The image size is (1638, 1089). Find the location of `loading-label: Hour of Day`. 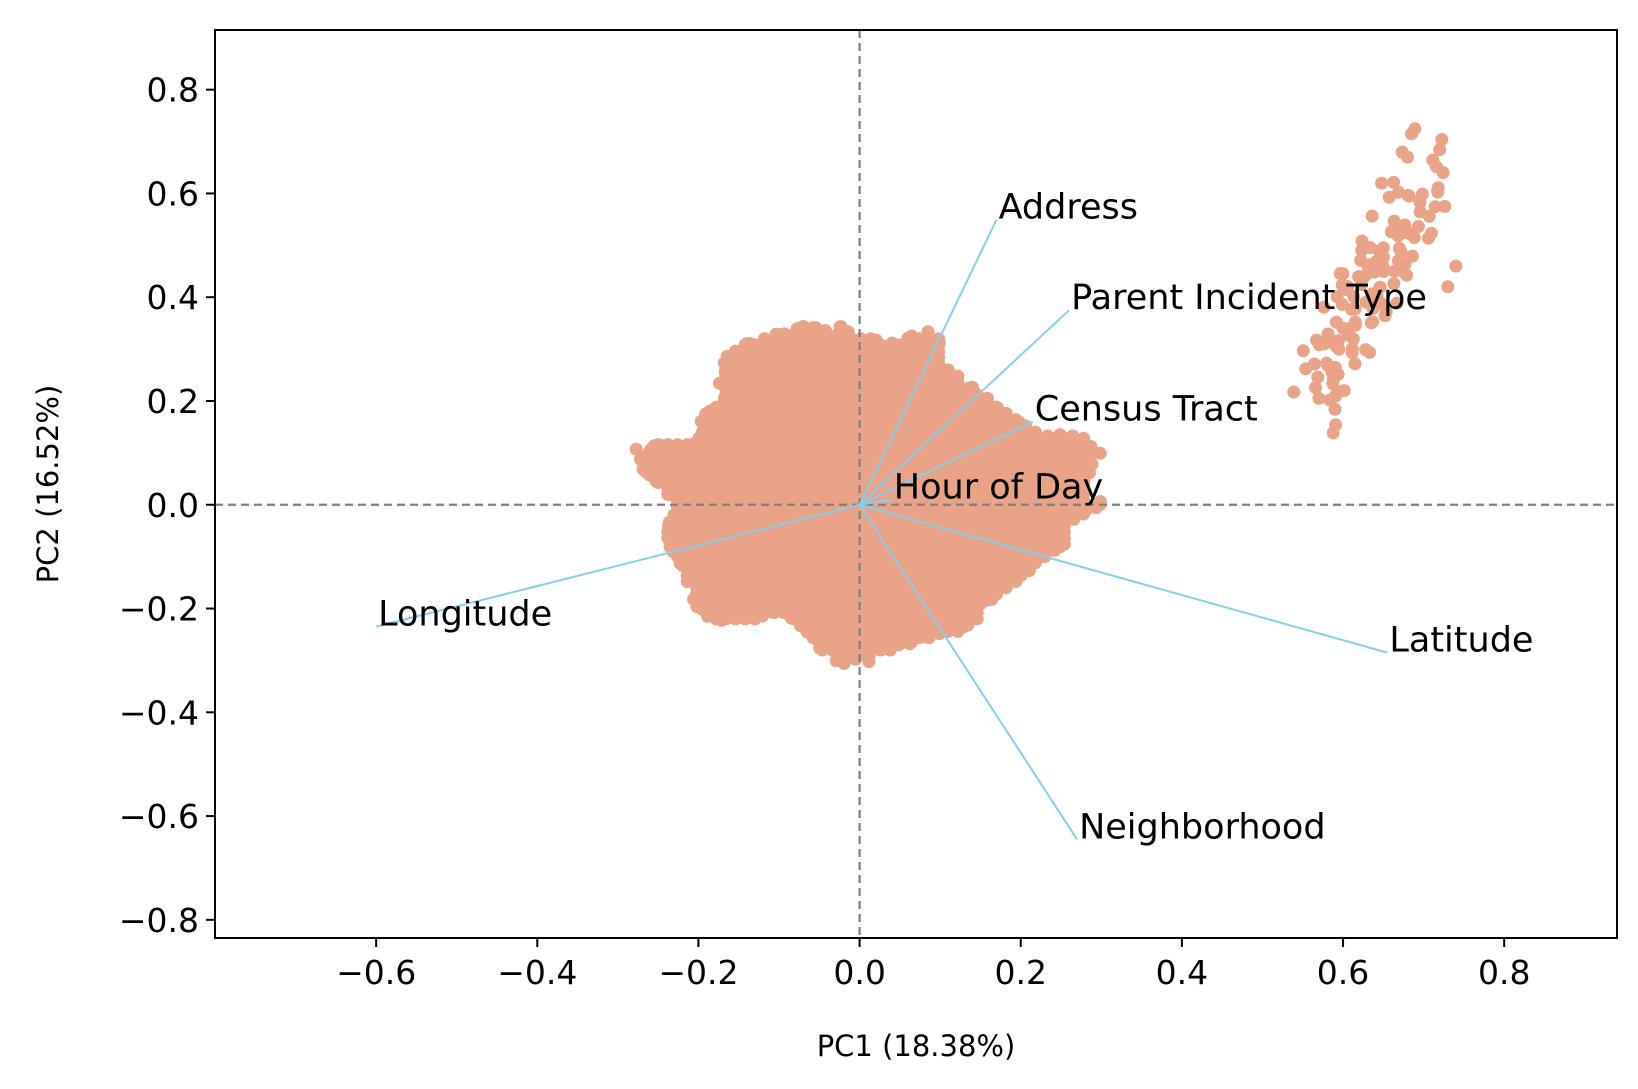

loading-label: Hour of Day is located at coordinates (998, 488).